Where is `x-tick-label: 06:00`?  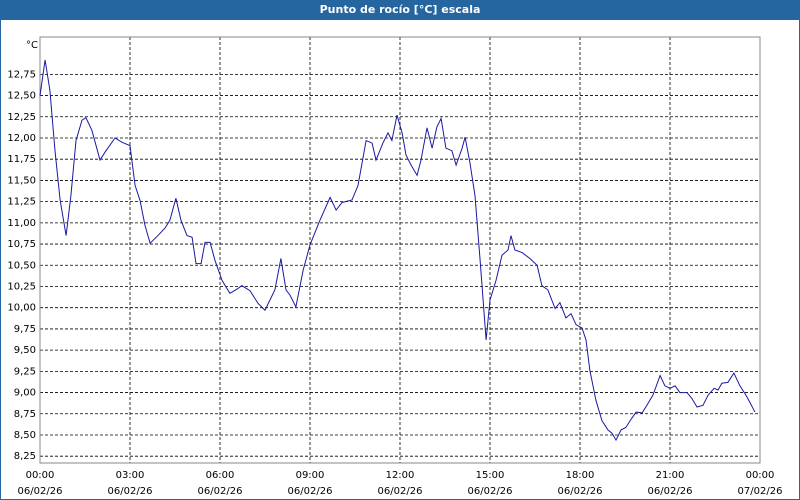 x-tick-label: 06:00 is located at coordinates (220, 475).